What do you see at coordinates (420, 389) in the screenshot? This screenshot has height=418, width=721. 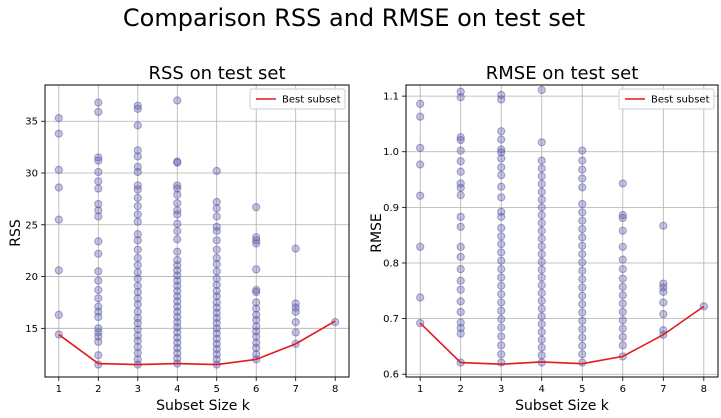 I see `rmse-xtick-label-1: 1` at bounding box center [420, 389].